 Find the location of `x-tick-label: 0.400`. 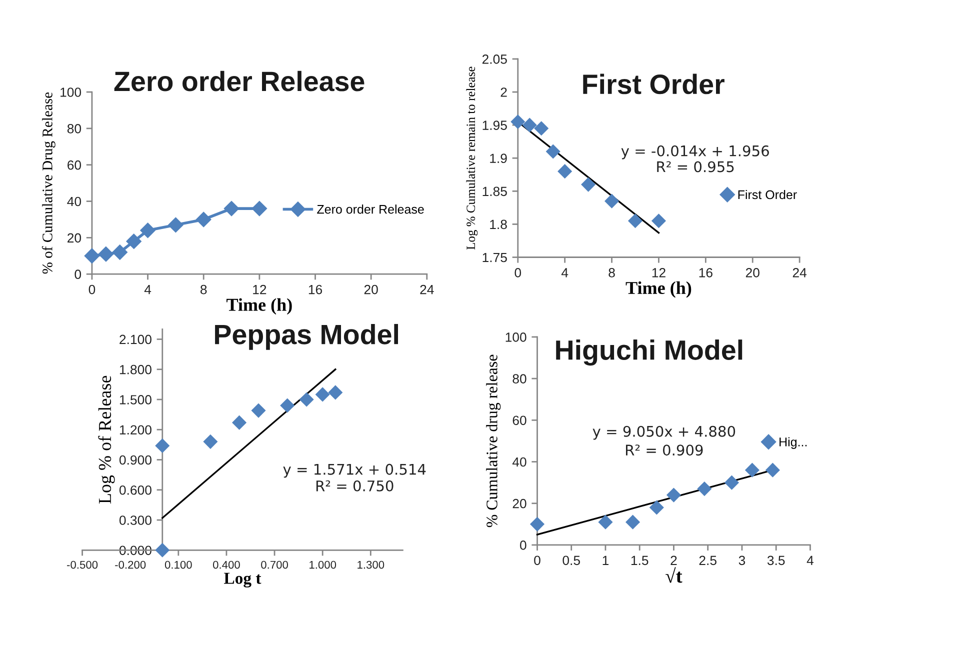

x-tick-label: 0.400 is located at coordinates (226, 564).